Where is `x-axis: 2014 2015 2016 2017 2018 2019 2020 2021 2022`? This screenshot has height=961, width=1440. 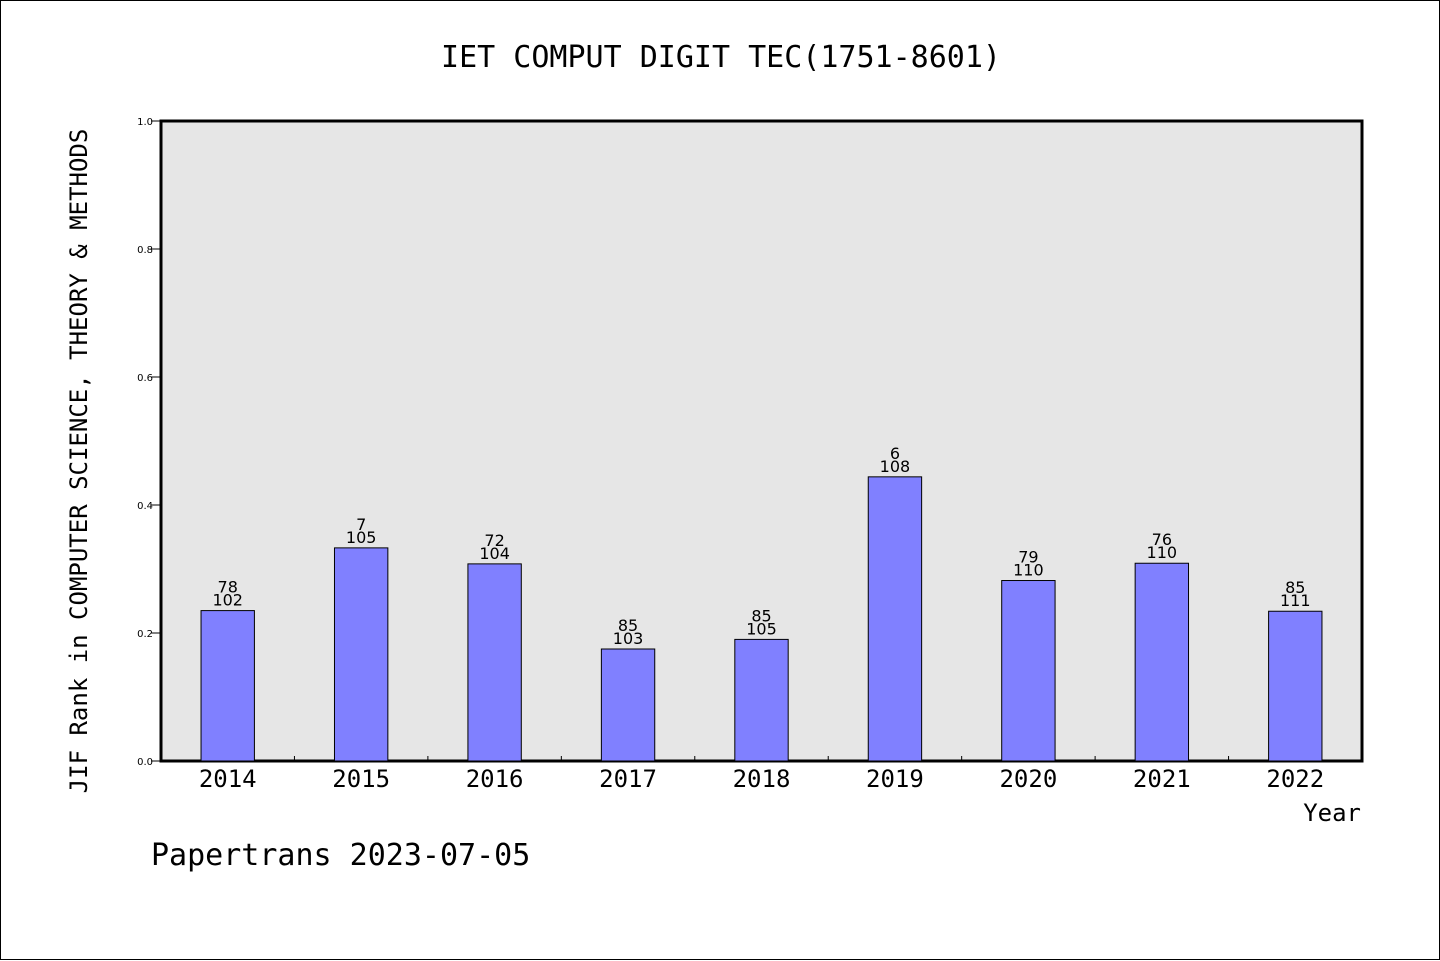
x-axis: 2014 2015 2016 2017 2018 2019 2020 2021 2022 is located at coordinates (761, 774).